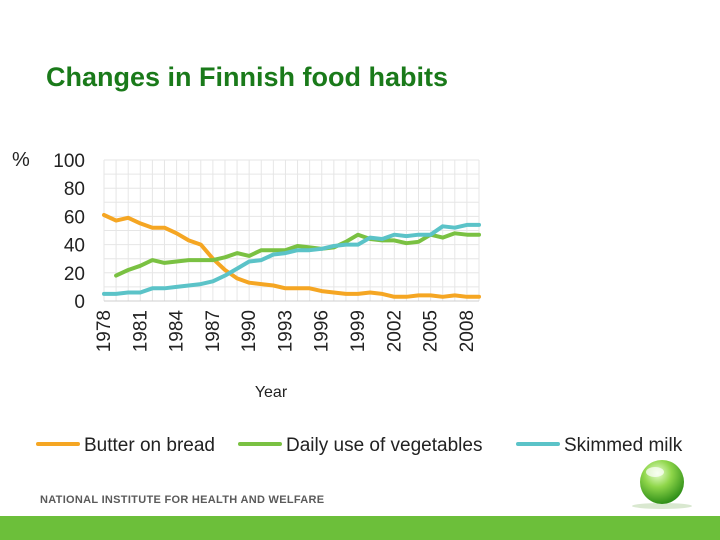 The height and width of the screenshot is (540, 720). What do you see at coordinates (74, 274) in the screenshot?
I see `y-tick-label: 20` at bounding box center [74, 274].